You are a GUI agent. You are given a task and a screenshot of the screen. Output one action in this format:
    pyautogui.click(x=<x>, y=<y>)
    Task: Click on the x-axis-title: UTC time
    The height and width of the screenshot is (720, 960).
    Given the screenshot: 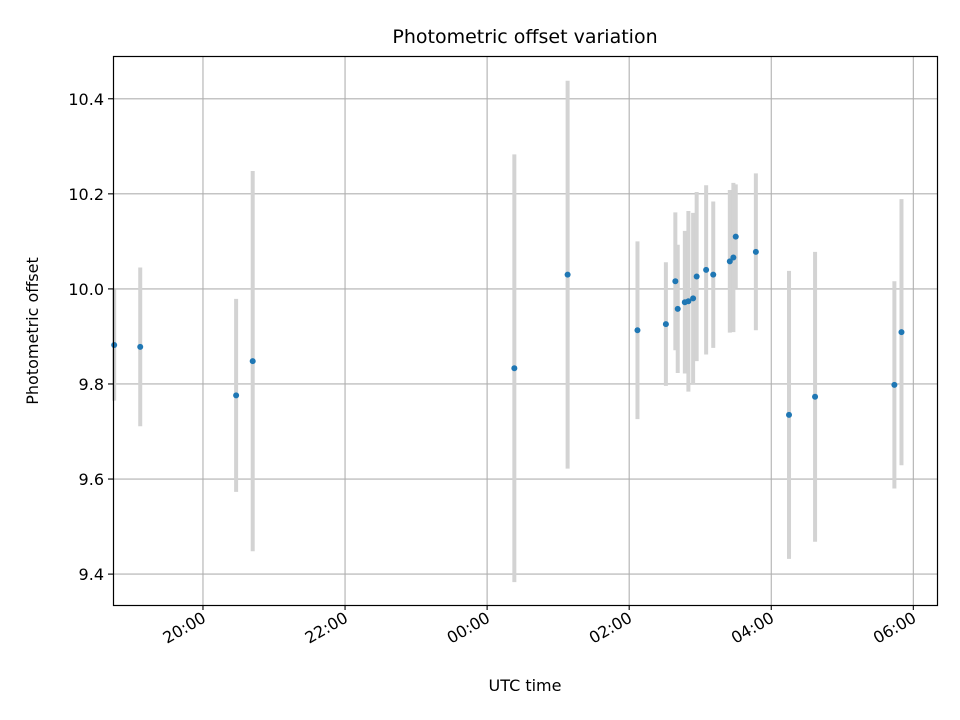 What is the action you would take?
    pyautogui.click(x=525, y=685)
    